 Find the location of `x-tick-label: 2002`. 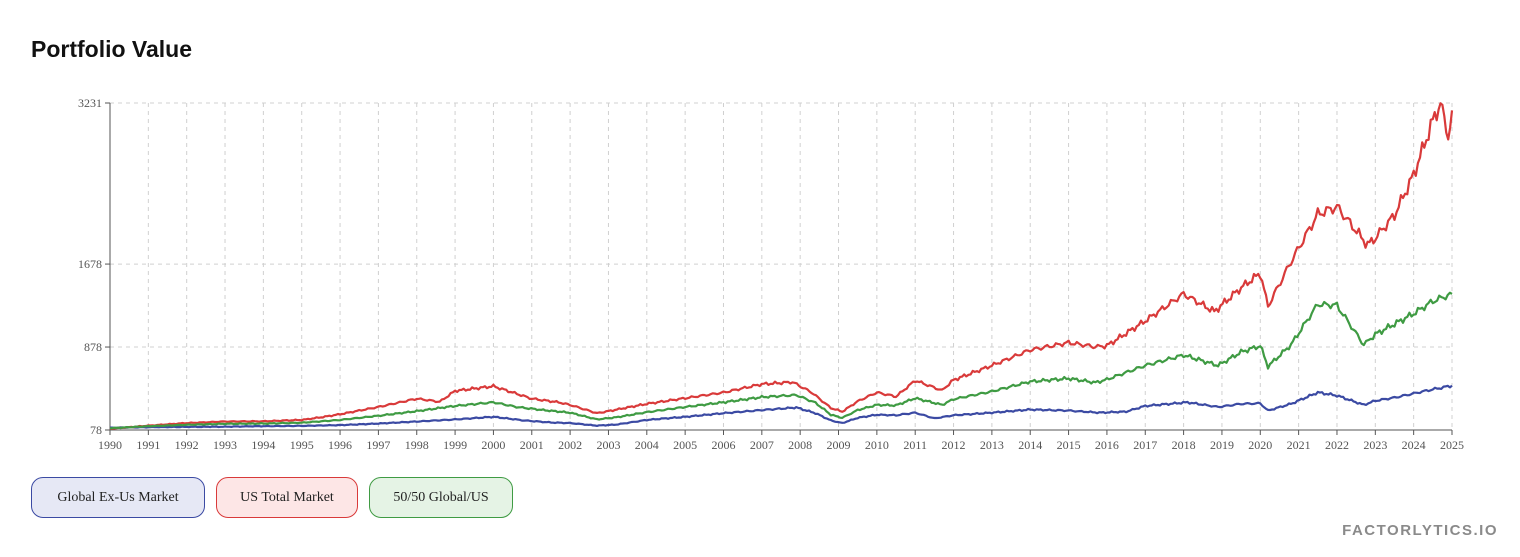

x-tick-label: 2002 is located at coordinates (570, 445).